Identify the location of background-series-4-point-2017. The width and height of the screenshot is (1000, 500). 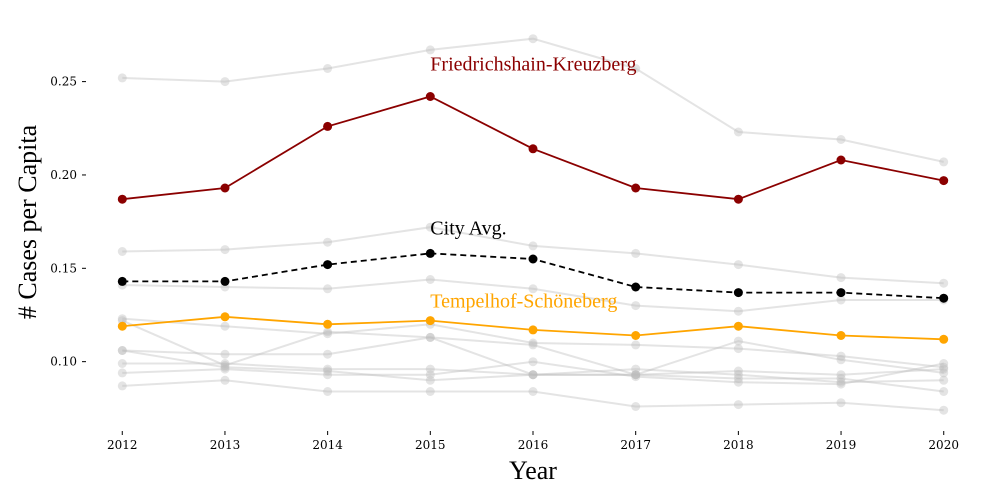
(636, 345).